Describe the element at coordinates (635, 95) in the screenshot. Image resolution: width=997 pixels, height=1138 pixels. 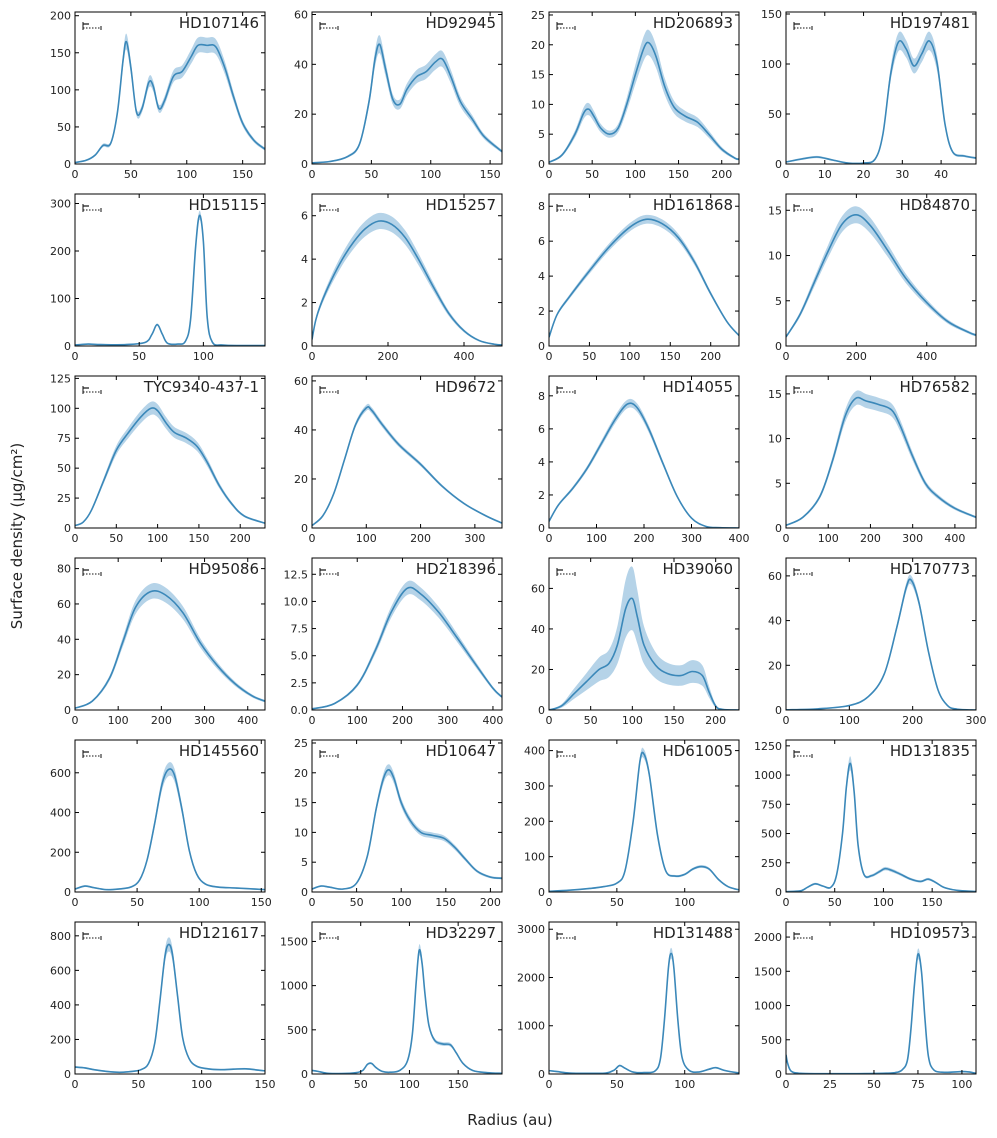
I see `panel-hd206893: HD206893 0 50 100 150 200 0 5 10 15 20 25` at that location.